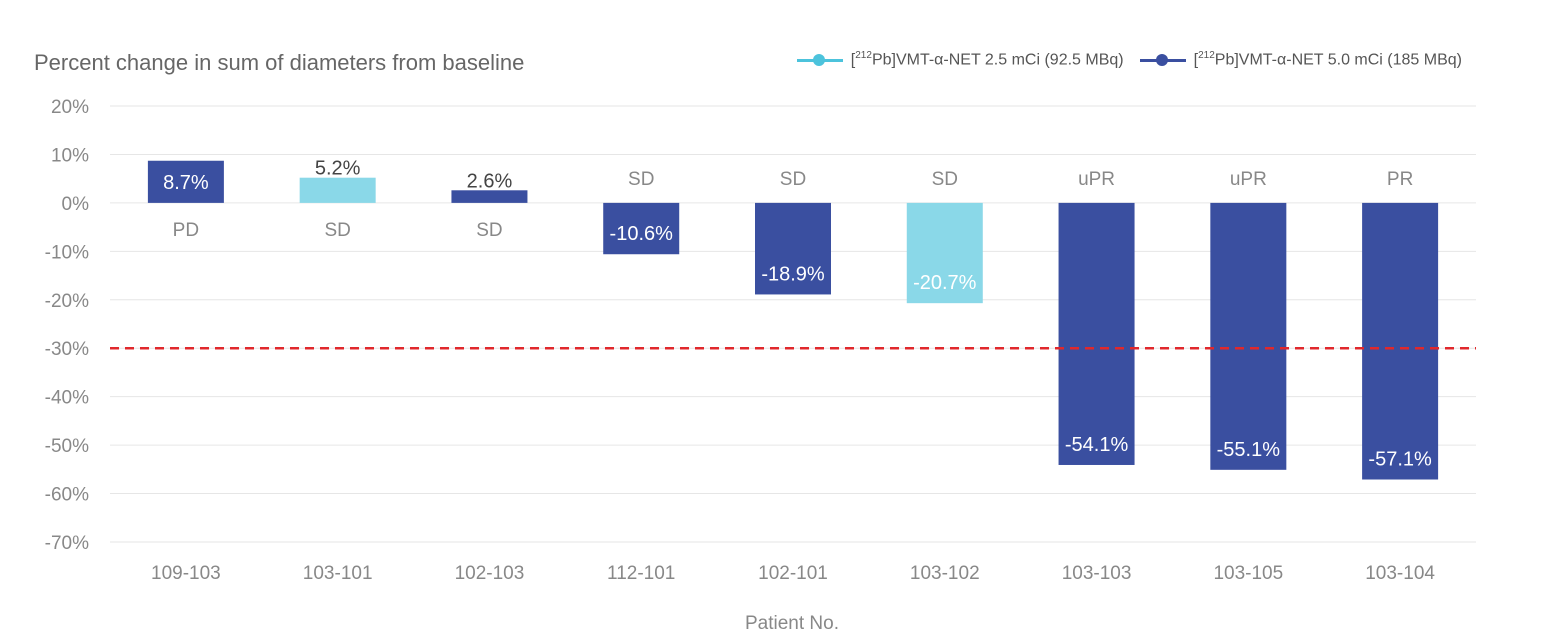  I want to click on y-tick-label: 10%, so click(70, 155).